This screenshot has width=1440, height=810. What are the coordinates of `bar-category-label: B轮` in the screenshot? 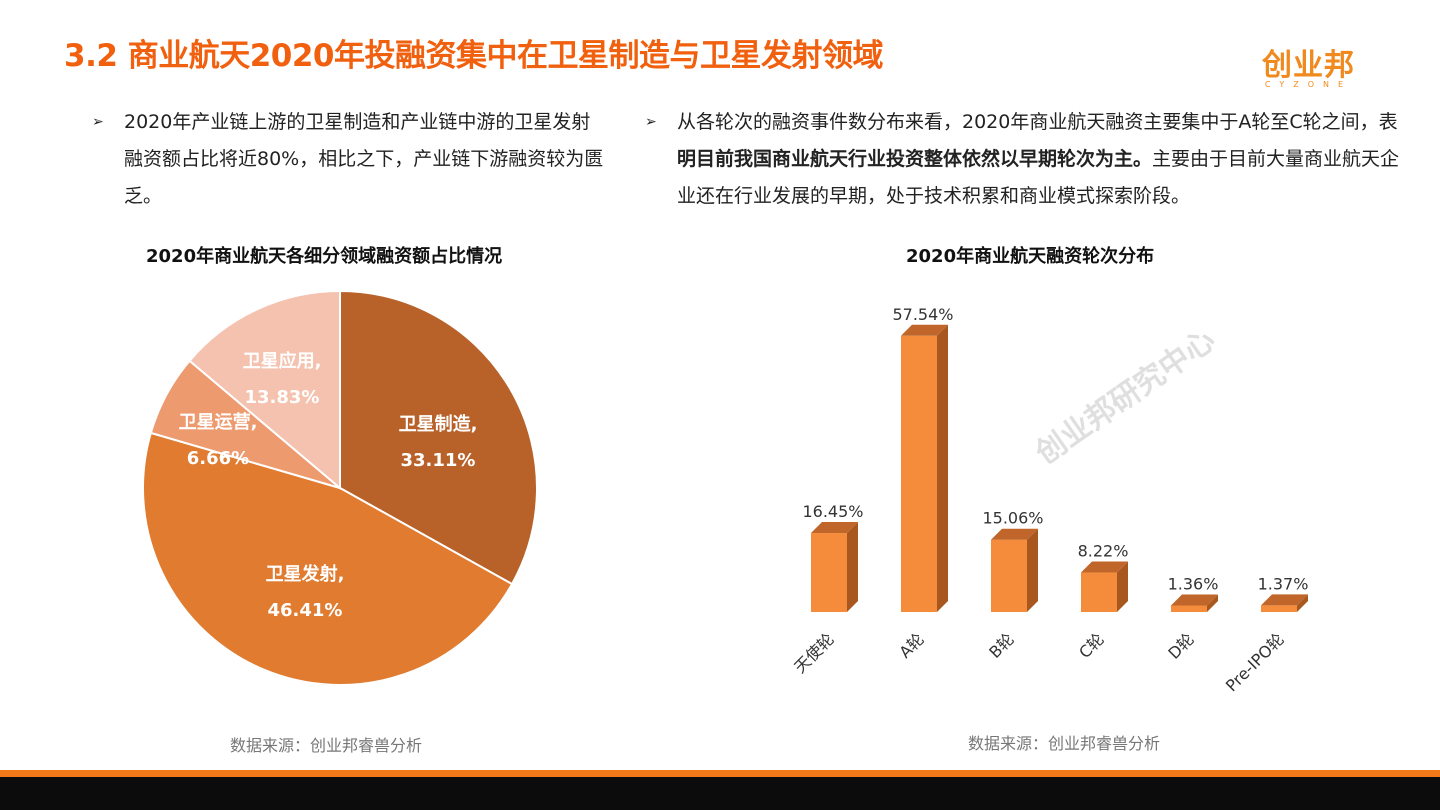 It's located at (1001, 645).